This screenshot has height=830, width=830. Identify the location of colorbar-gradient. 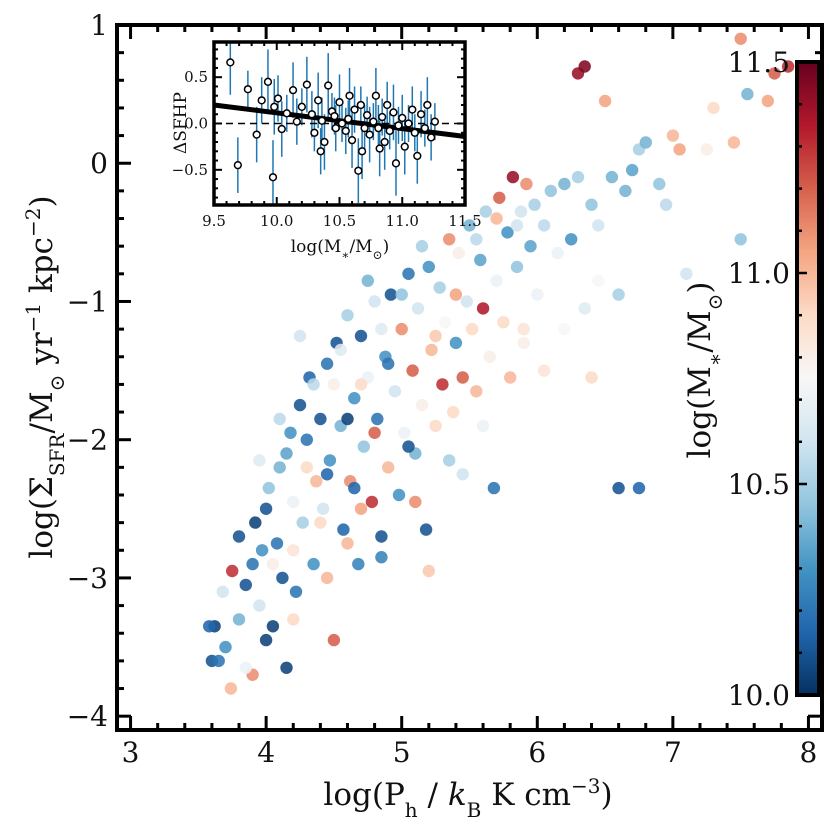
(808, 378).